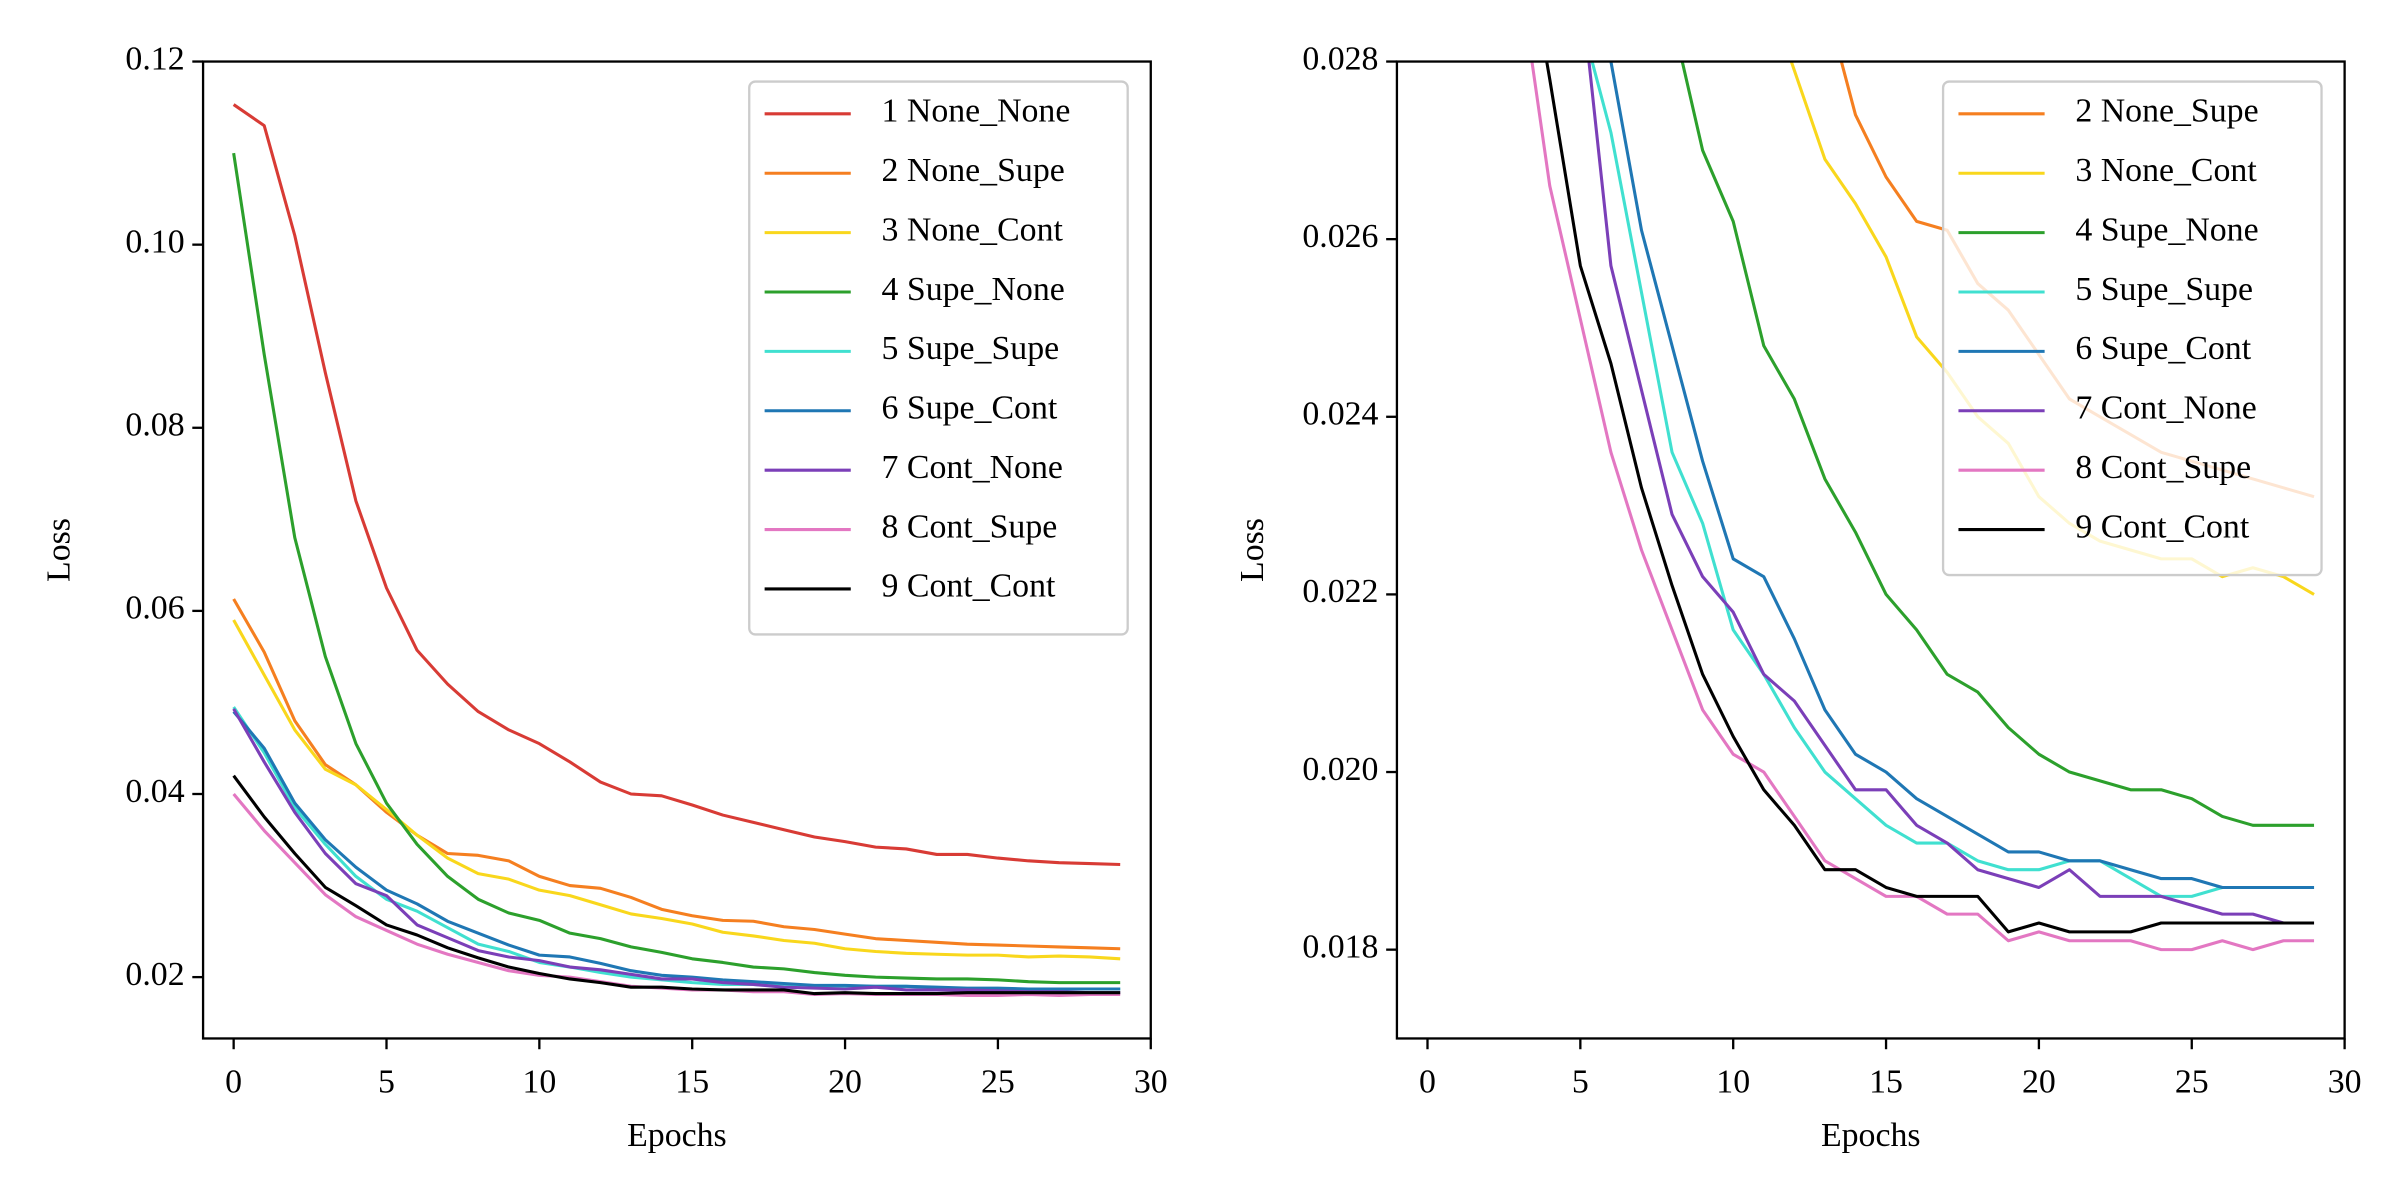  What do you see at coordinates (1340, 58) in the screenshot?
I see `y-tick-label: 0.028` at bounding box center [1340, 58].